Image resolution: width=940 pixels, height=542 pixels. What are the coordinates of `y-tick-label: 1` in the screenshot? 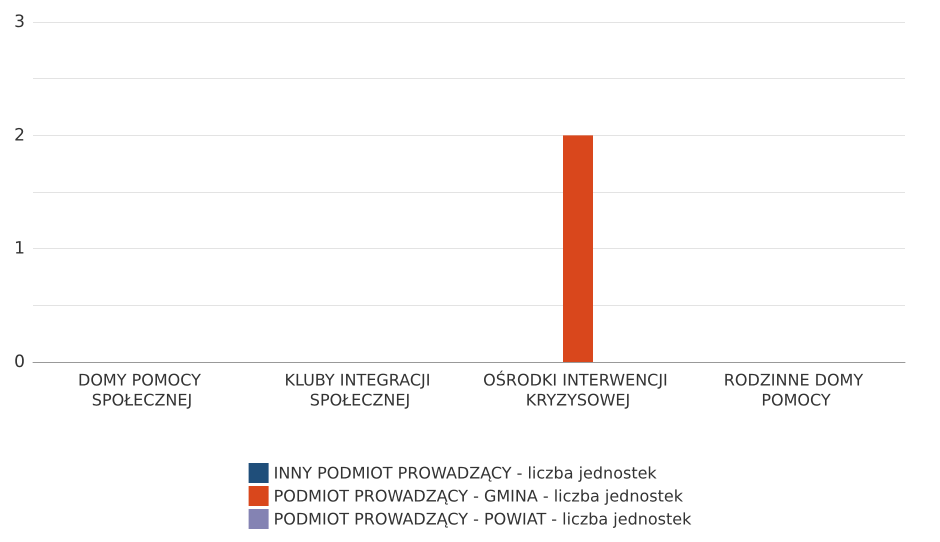 It's located at (19, 248).